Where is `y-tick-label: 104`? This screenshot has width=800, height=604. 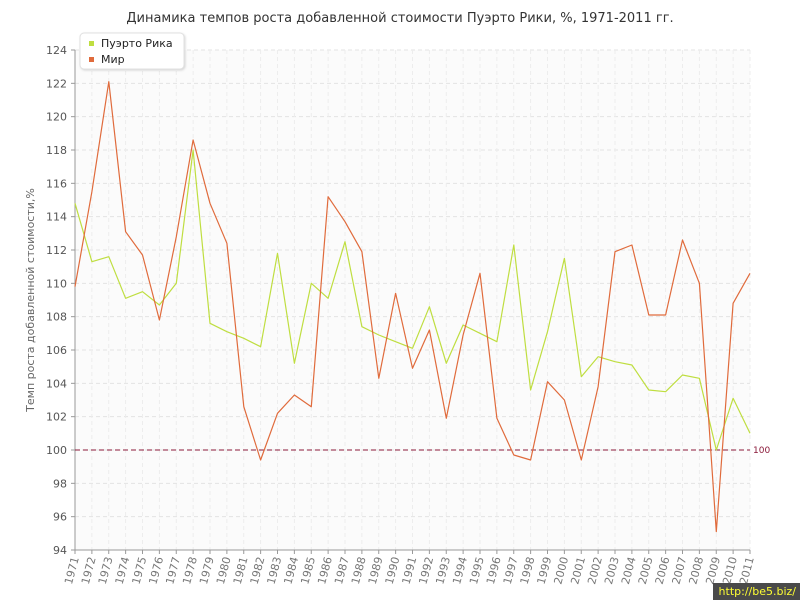 y-tick-label: 104 is located at coordinates (56, 383).